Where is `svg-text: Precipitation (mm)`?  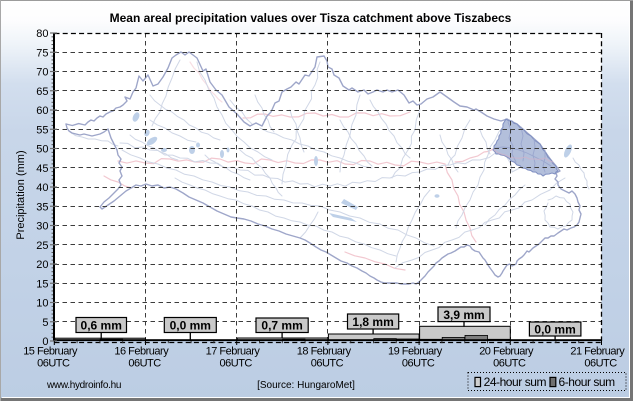 svg-text: Precipitation (mm) is located at coordinates (21, 194).